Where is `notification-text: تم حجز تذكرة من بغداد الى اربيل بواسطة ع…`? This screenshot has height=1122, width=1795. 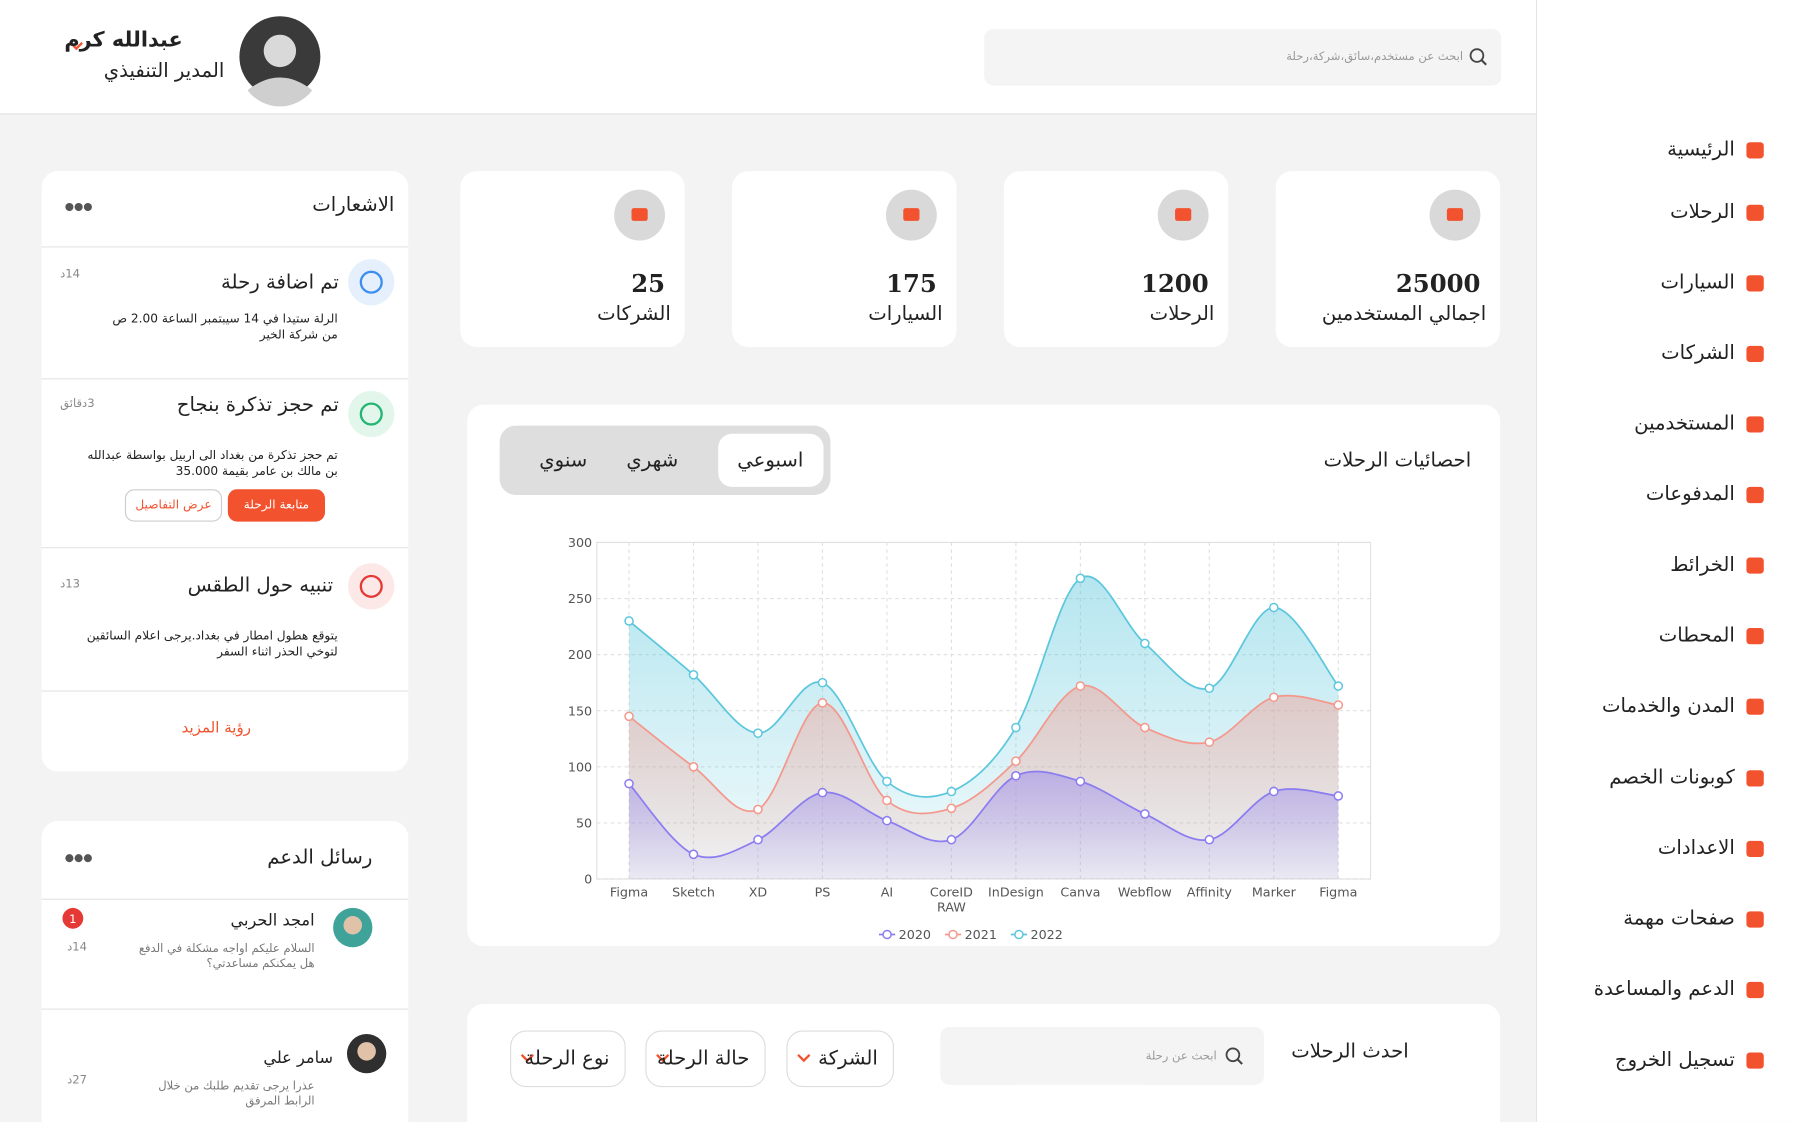
notification-text: تم حجز تذكرة من بغداد الى اربيل بواسطة ع… is located at coordinates (212, 455).